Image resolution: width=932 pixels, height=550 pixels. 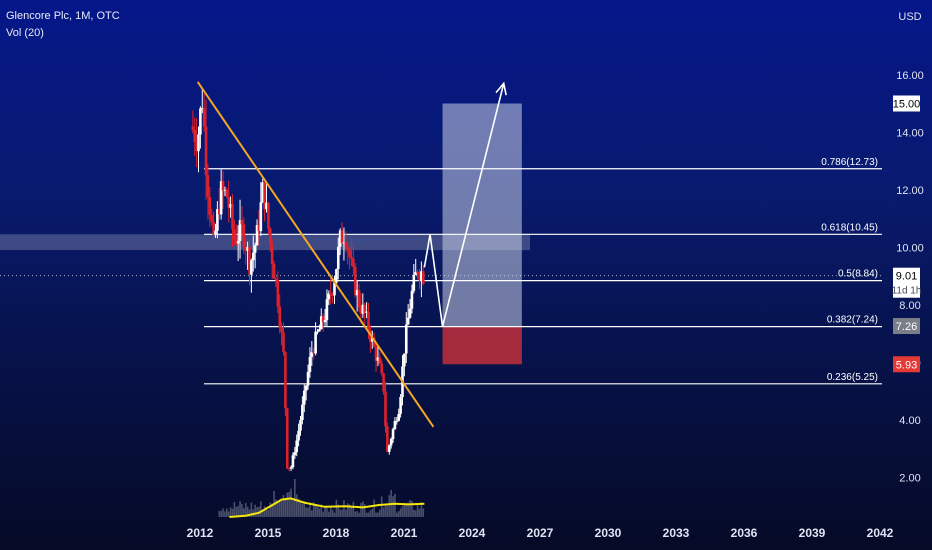 I want to click on price-tag-label: 9.01, so click(x=906, y=277).